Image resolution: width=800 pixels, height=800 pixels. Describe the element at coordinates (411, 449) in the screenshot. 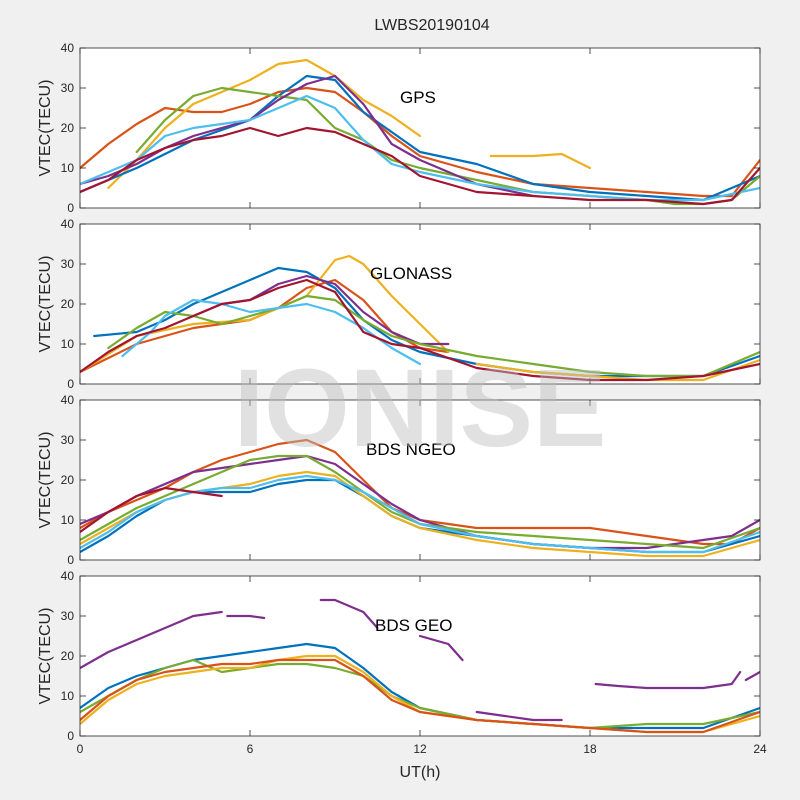

I see `panel-title: BDS NGEO` at that location.